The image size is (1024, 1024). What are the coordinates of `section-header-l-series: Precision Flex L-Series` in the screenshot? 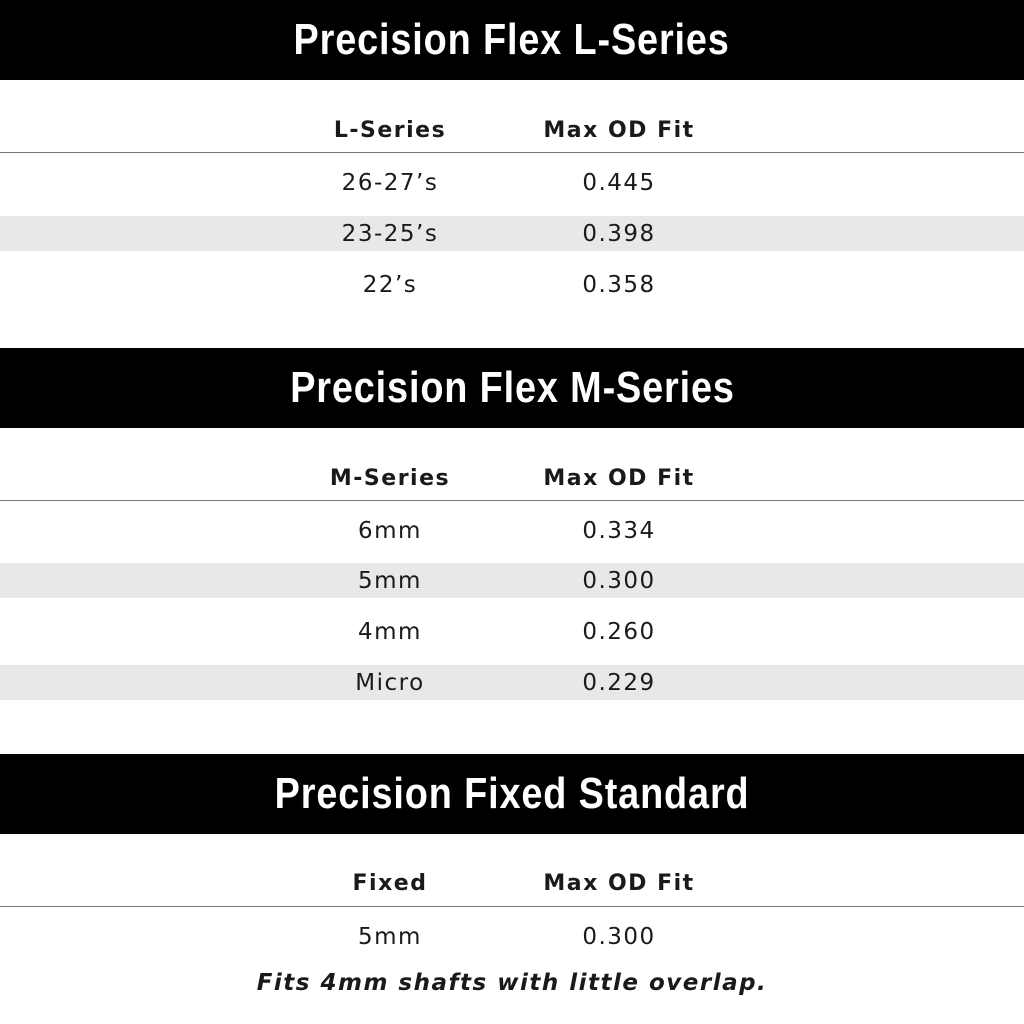 It's located at (512, 40).